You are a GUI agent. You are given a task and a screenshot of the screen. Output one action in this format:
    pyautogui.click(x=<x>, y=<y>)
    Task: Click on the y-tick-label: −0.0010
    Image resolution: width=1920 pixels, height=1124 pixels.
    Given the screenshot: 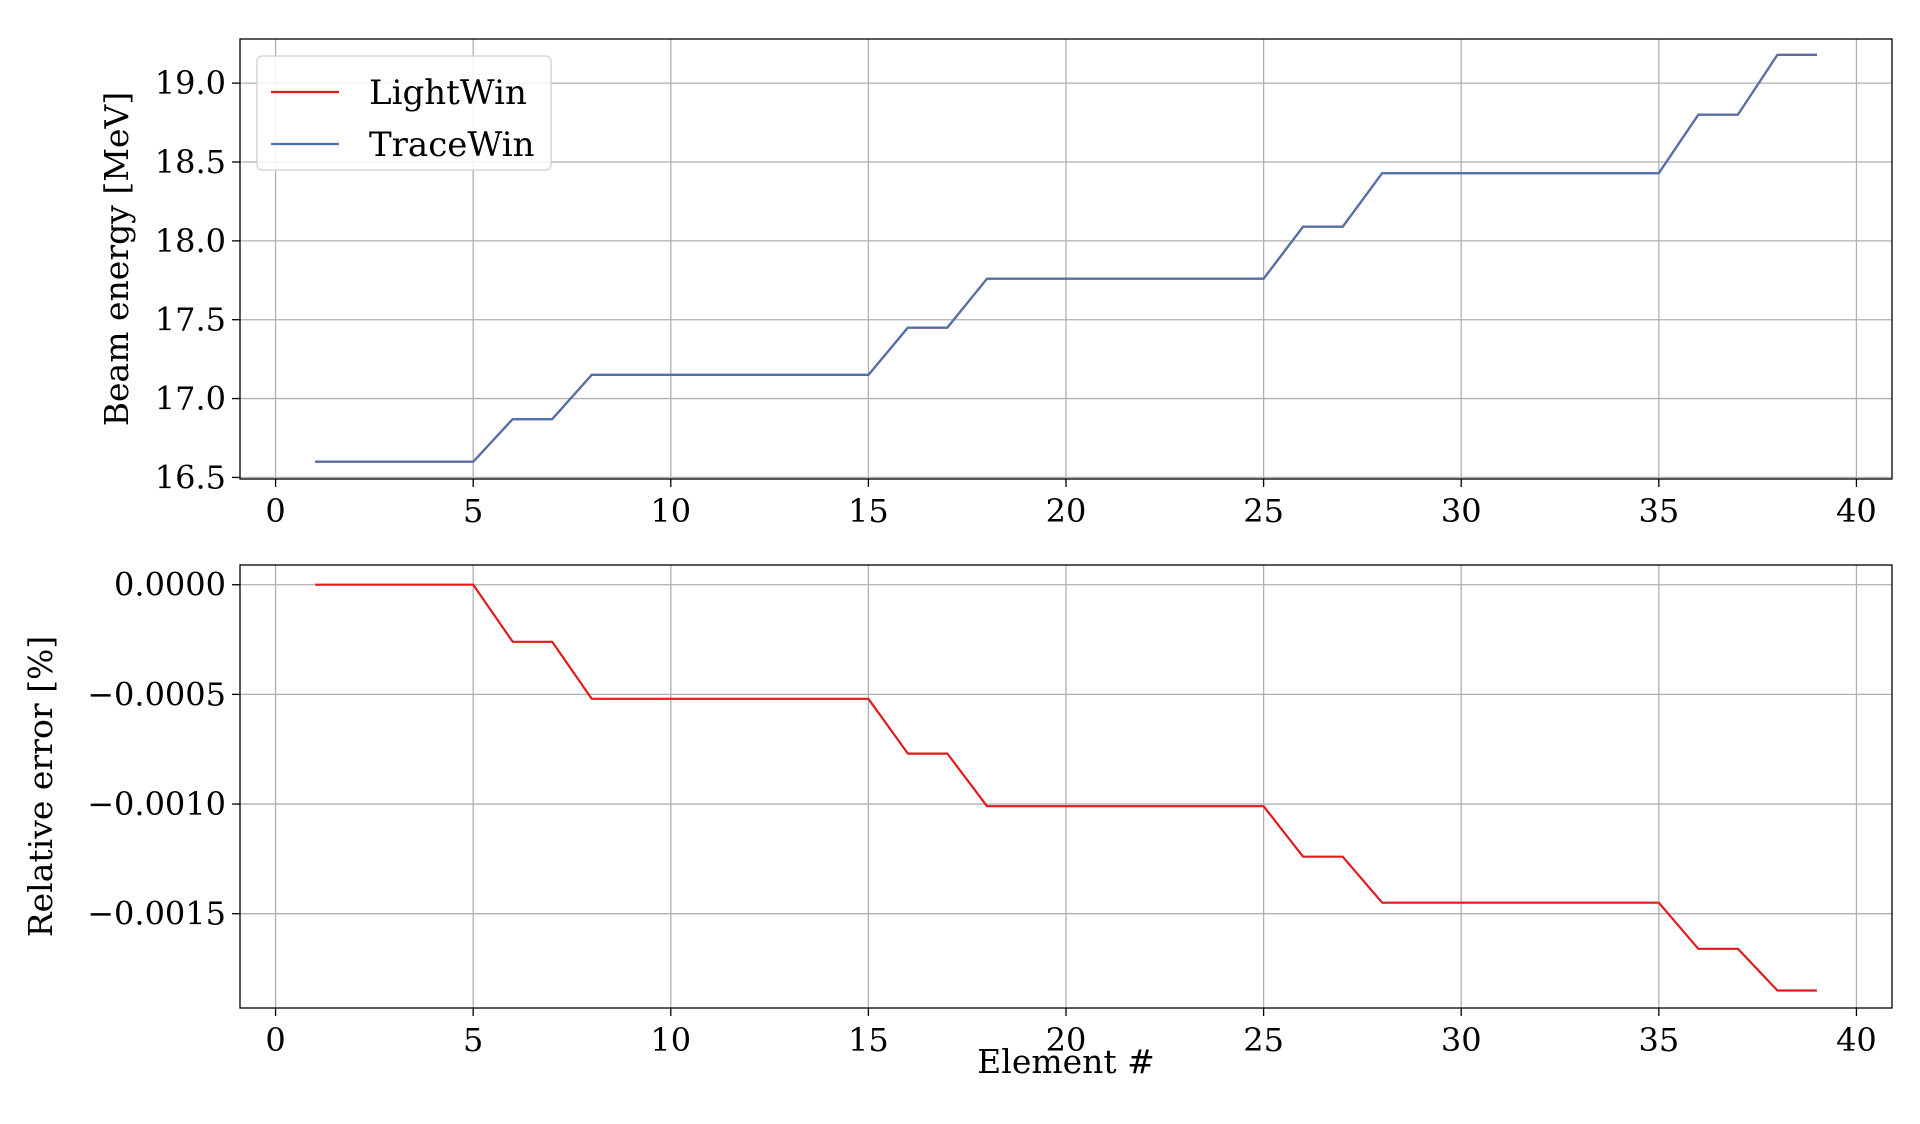 What is the action you would take?
    pyautogui.click(x=156, y=804)
    